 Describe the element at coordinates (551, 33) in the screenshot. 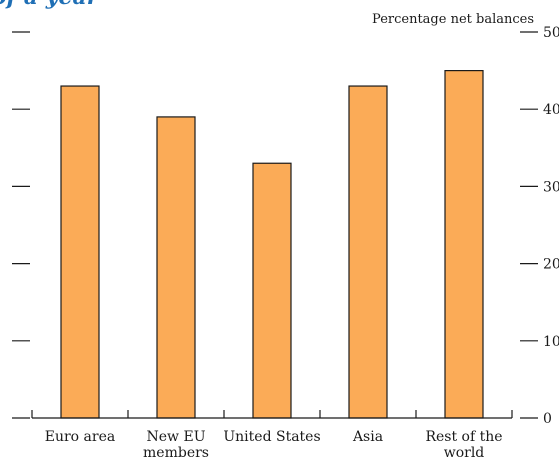

I see `right-tick-label: 50` at that location.